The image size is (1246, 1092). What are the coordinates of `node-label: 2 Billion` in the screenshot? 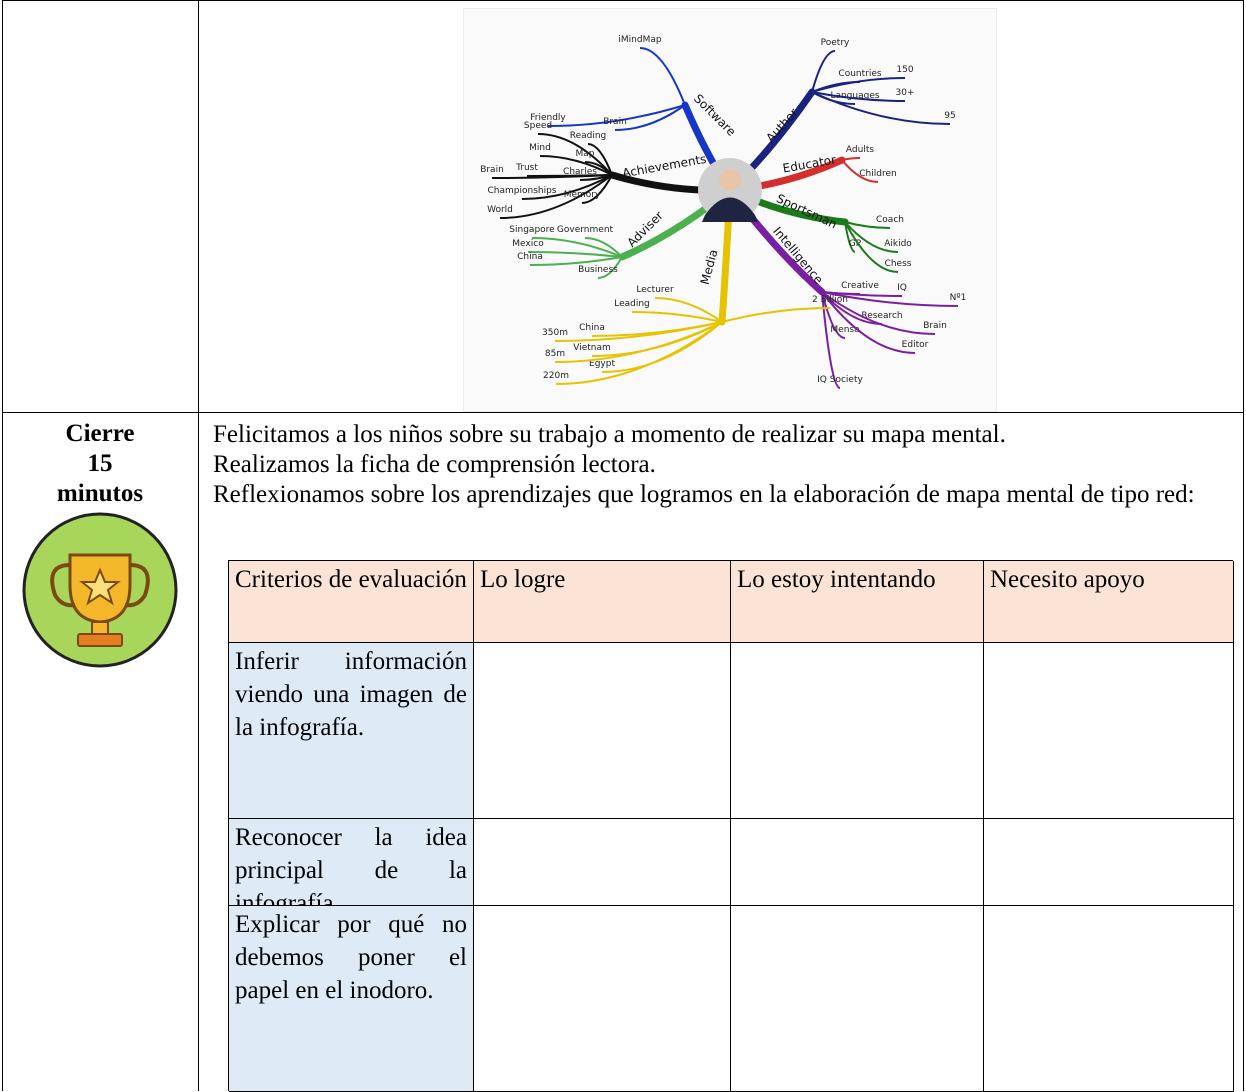 It's located at (830, 300).